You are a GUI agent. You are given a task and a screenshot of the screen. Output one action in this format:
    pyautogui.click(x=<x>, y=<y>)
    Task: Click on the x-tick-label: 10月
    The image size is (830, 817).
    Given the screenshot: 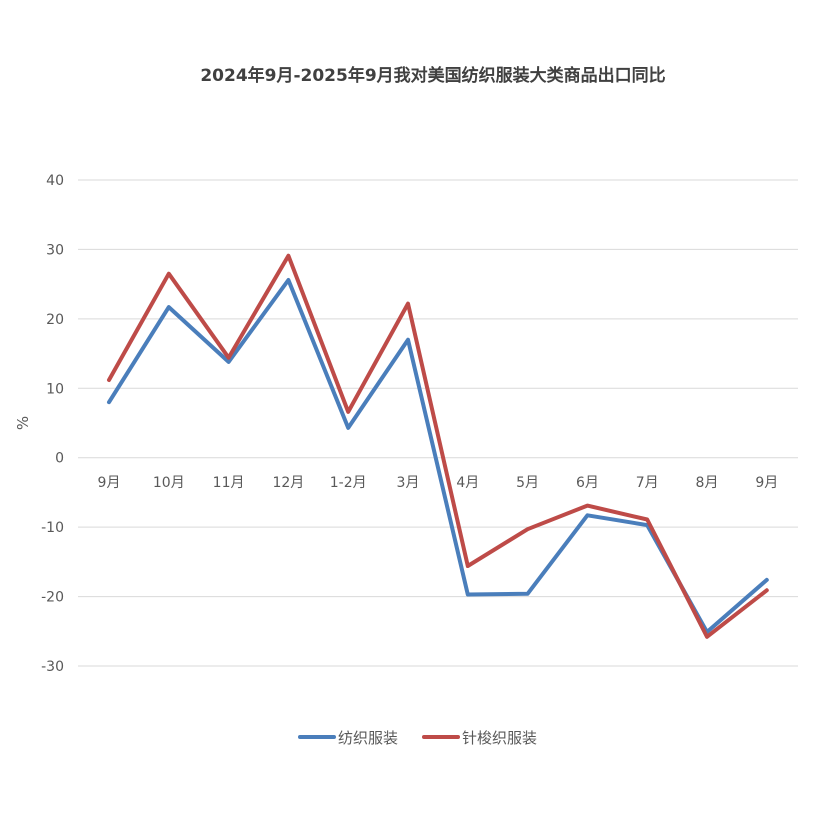 What is the action you would take?
    pyautogui.click(x=169, y=483)
    